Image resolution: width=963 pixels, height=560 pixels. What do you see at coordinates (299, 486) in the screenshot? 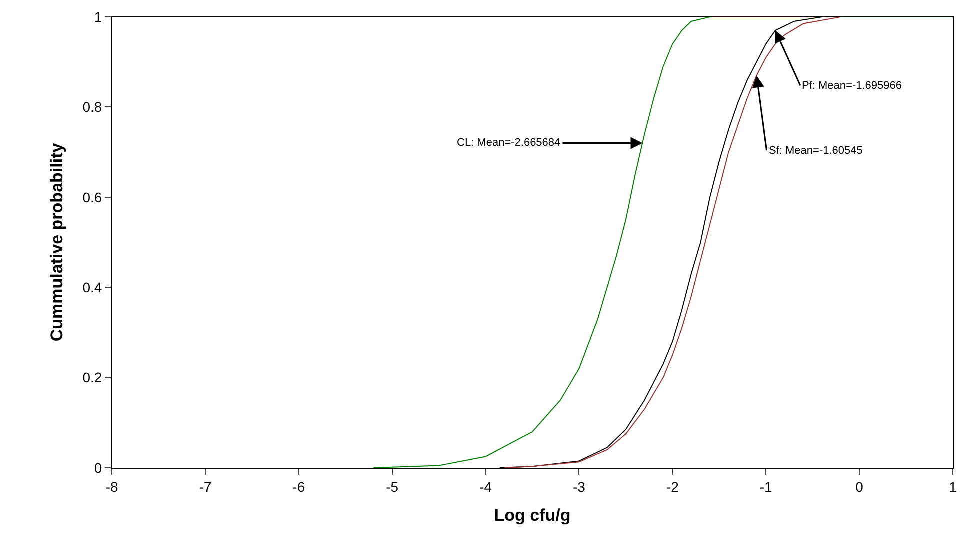
I see `x-tick-label: -6` at bounding box center [299, 486].